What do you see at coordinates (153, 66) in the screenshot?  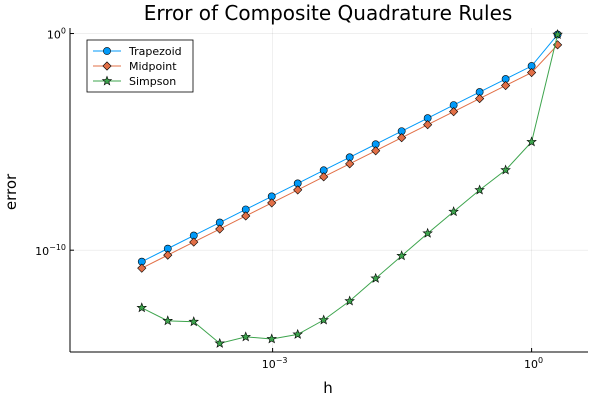 I see `legend-label: Midpoint` at bounding box center [153, 66].